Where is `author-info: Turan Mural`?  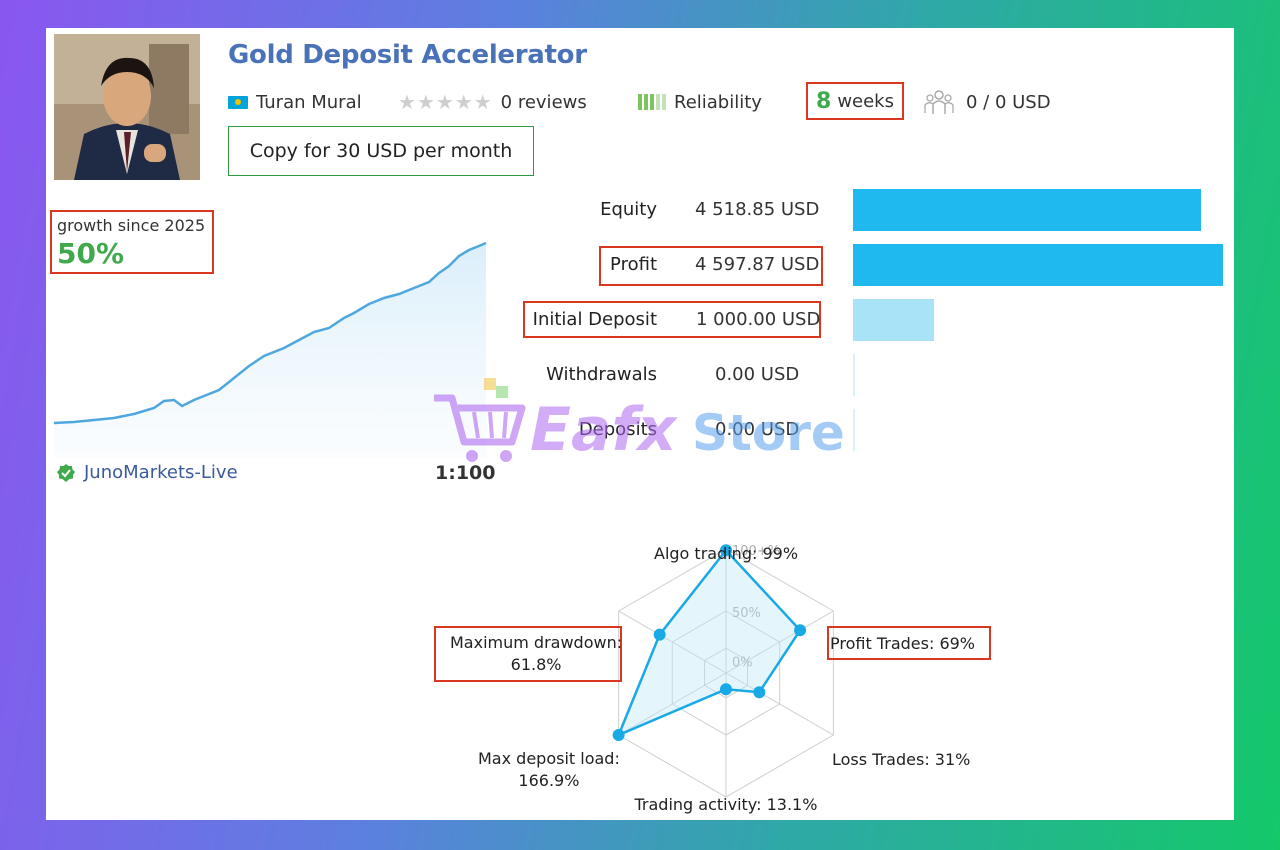
author-info: Turan Mural is located at coordinates (295, 102).